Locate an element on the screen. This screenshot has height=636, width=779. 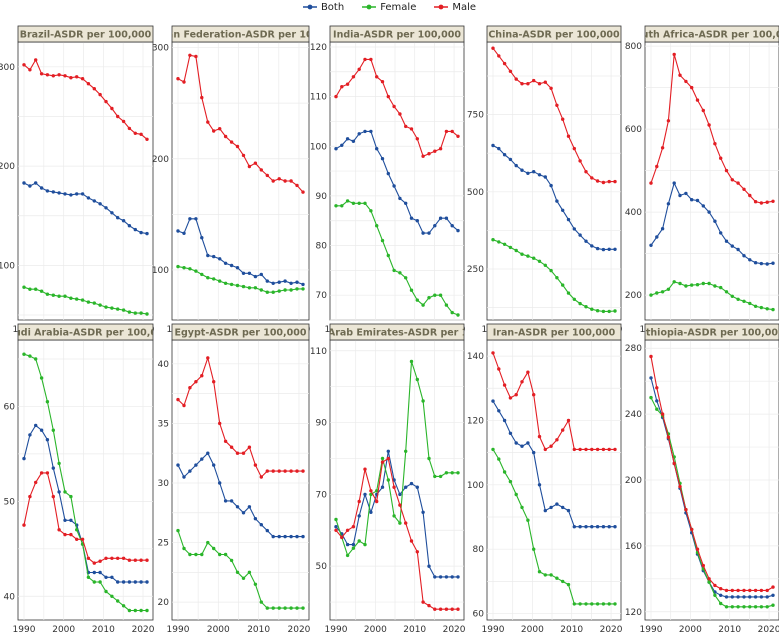
y-tick-label: 800 is located at coordinates (633, 47).